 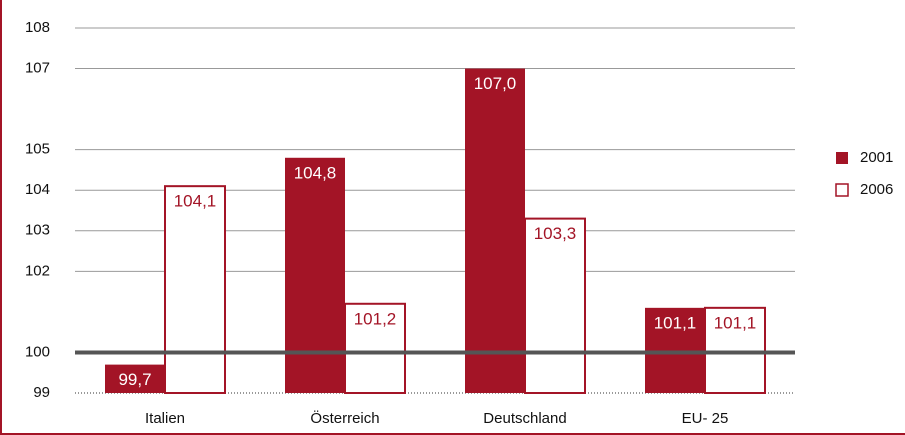 What do you see at coordinates (37, 68) in the screenshot?
I see `y-tick-label: 107` at bounding box center [37, 68].